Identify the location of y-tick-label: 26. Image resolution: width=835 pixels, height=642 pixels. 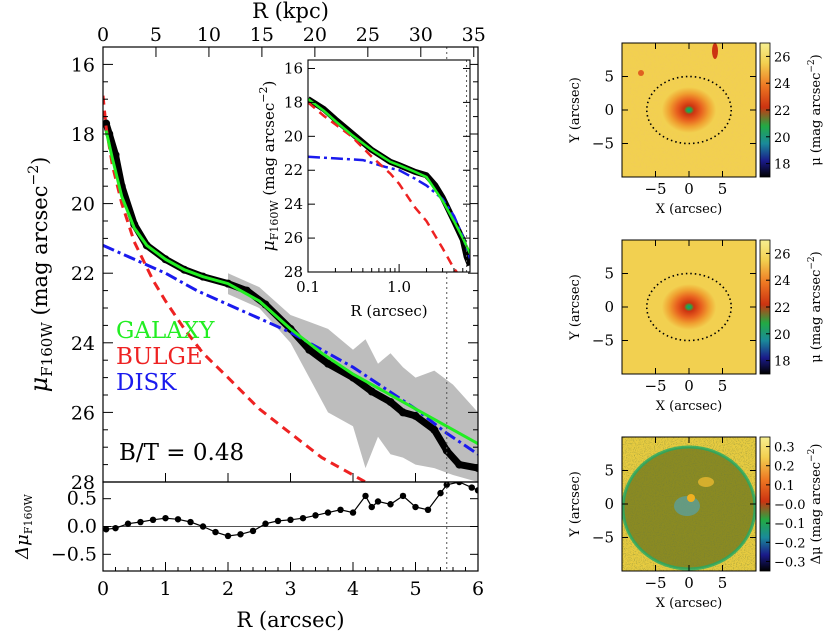
(83, 413).